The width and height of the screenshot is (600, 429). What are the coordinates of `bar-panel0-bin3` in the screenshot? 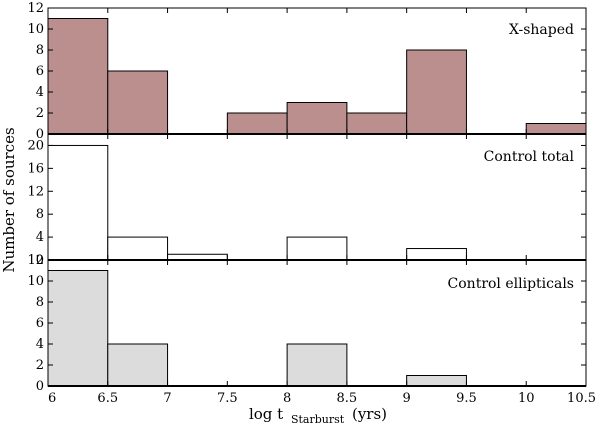 It's located at (257, 123).